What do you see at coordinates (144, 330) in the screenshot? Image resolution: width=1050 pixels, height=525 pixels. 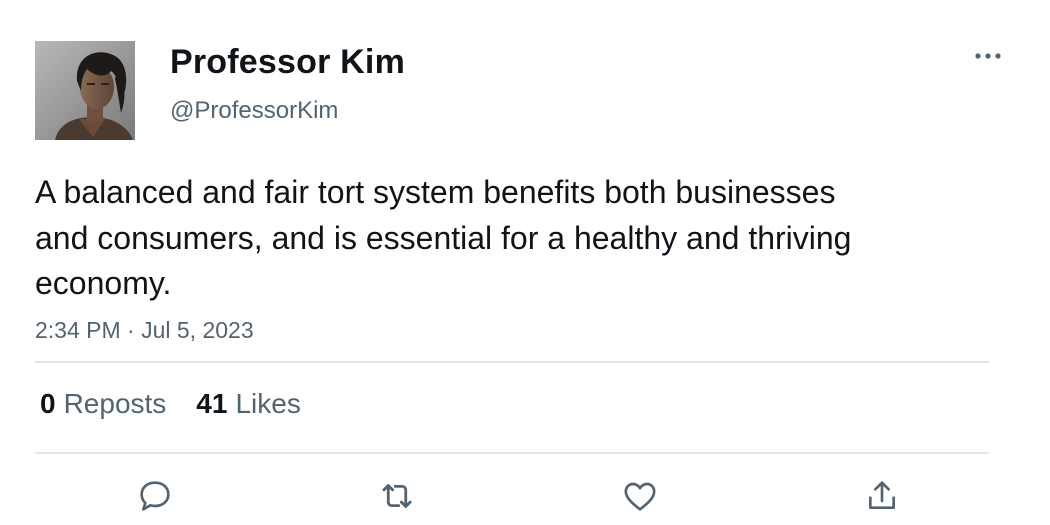 I see `tweet-timestamp: 2:34 PM · Jul 5, 2023` at bounding box center [144, 330].